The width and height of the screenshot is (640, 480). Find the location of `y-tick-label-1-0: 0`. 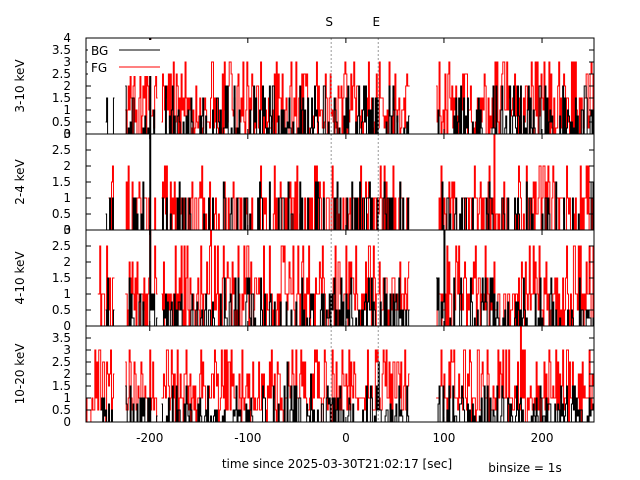

y-tick-label-1-0: 0 is located at coordinates (67, 230).